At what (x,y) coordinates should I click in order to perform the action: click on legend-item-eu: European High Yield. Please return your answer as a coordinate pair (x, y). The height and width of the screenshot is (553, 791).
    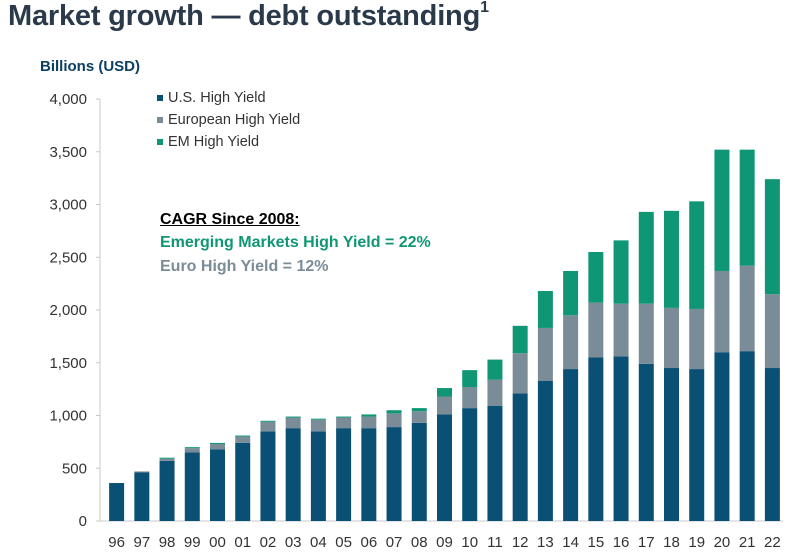
    Looking at the image, I should click on (228, 120).